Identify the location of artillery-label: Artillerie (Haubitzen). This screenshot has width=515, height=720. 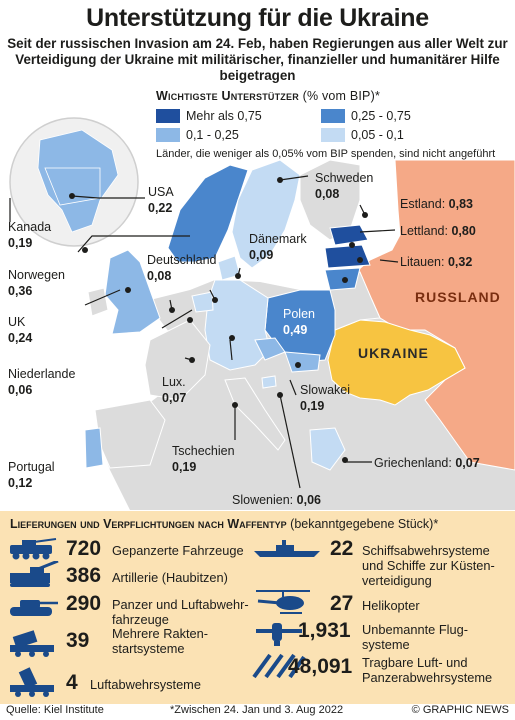
(170, 577).